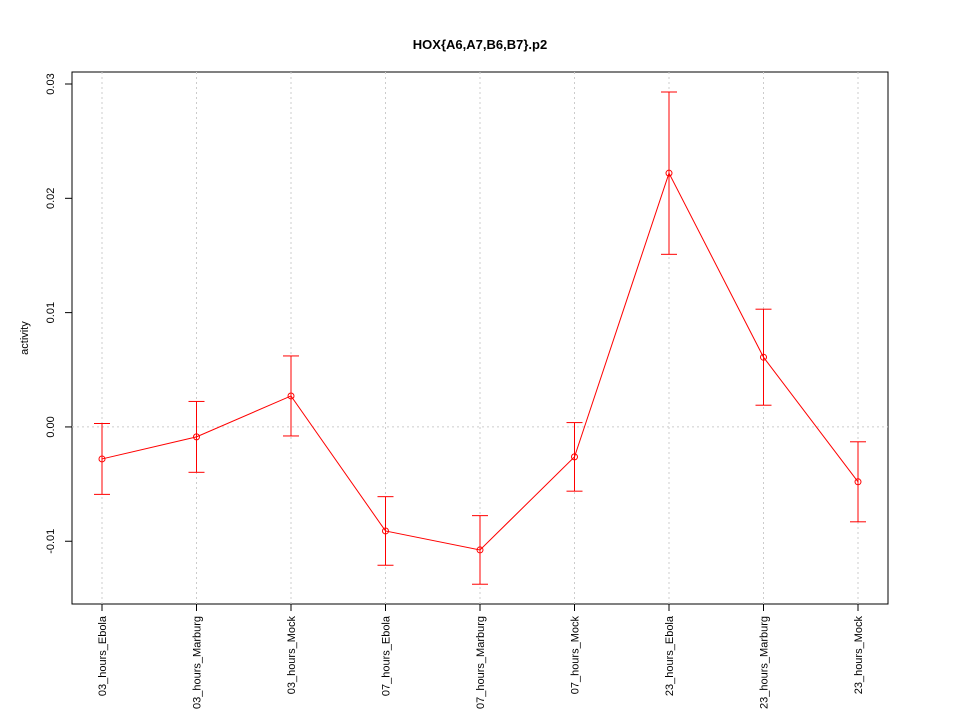 This screenshot has width=960, height=720. I want to click on y-axis-label: activity, so click(25, 338).